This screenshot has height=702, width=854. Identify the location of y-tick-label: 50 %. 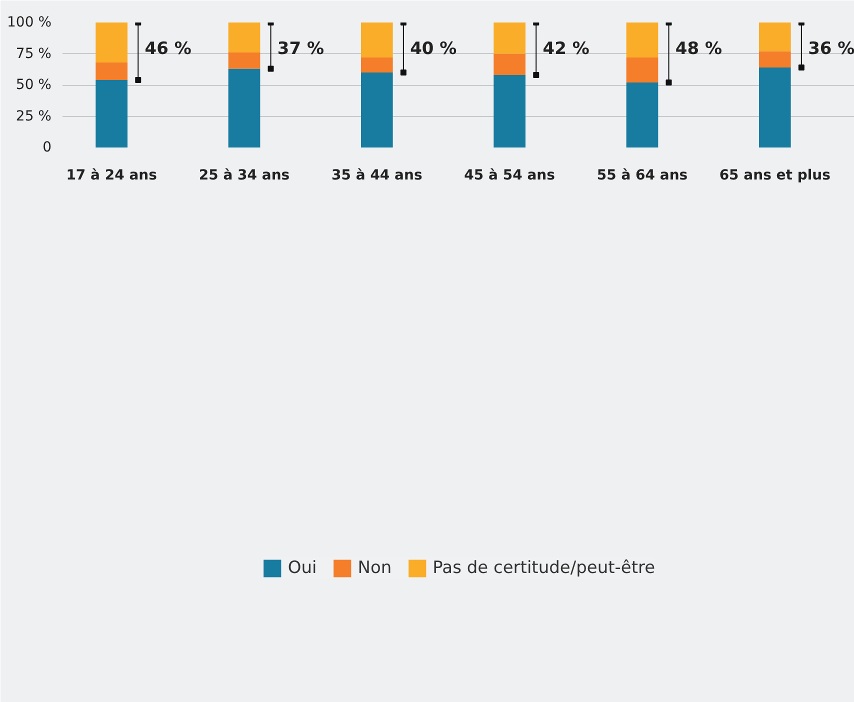
(34, 85).